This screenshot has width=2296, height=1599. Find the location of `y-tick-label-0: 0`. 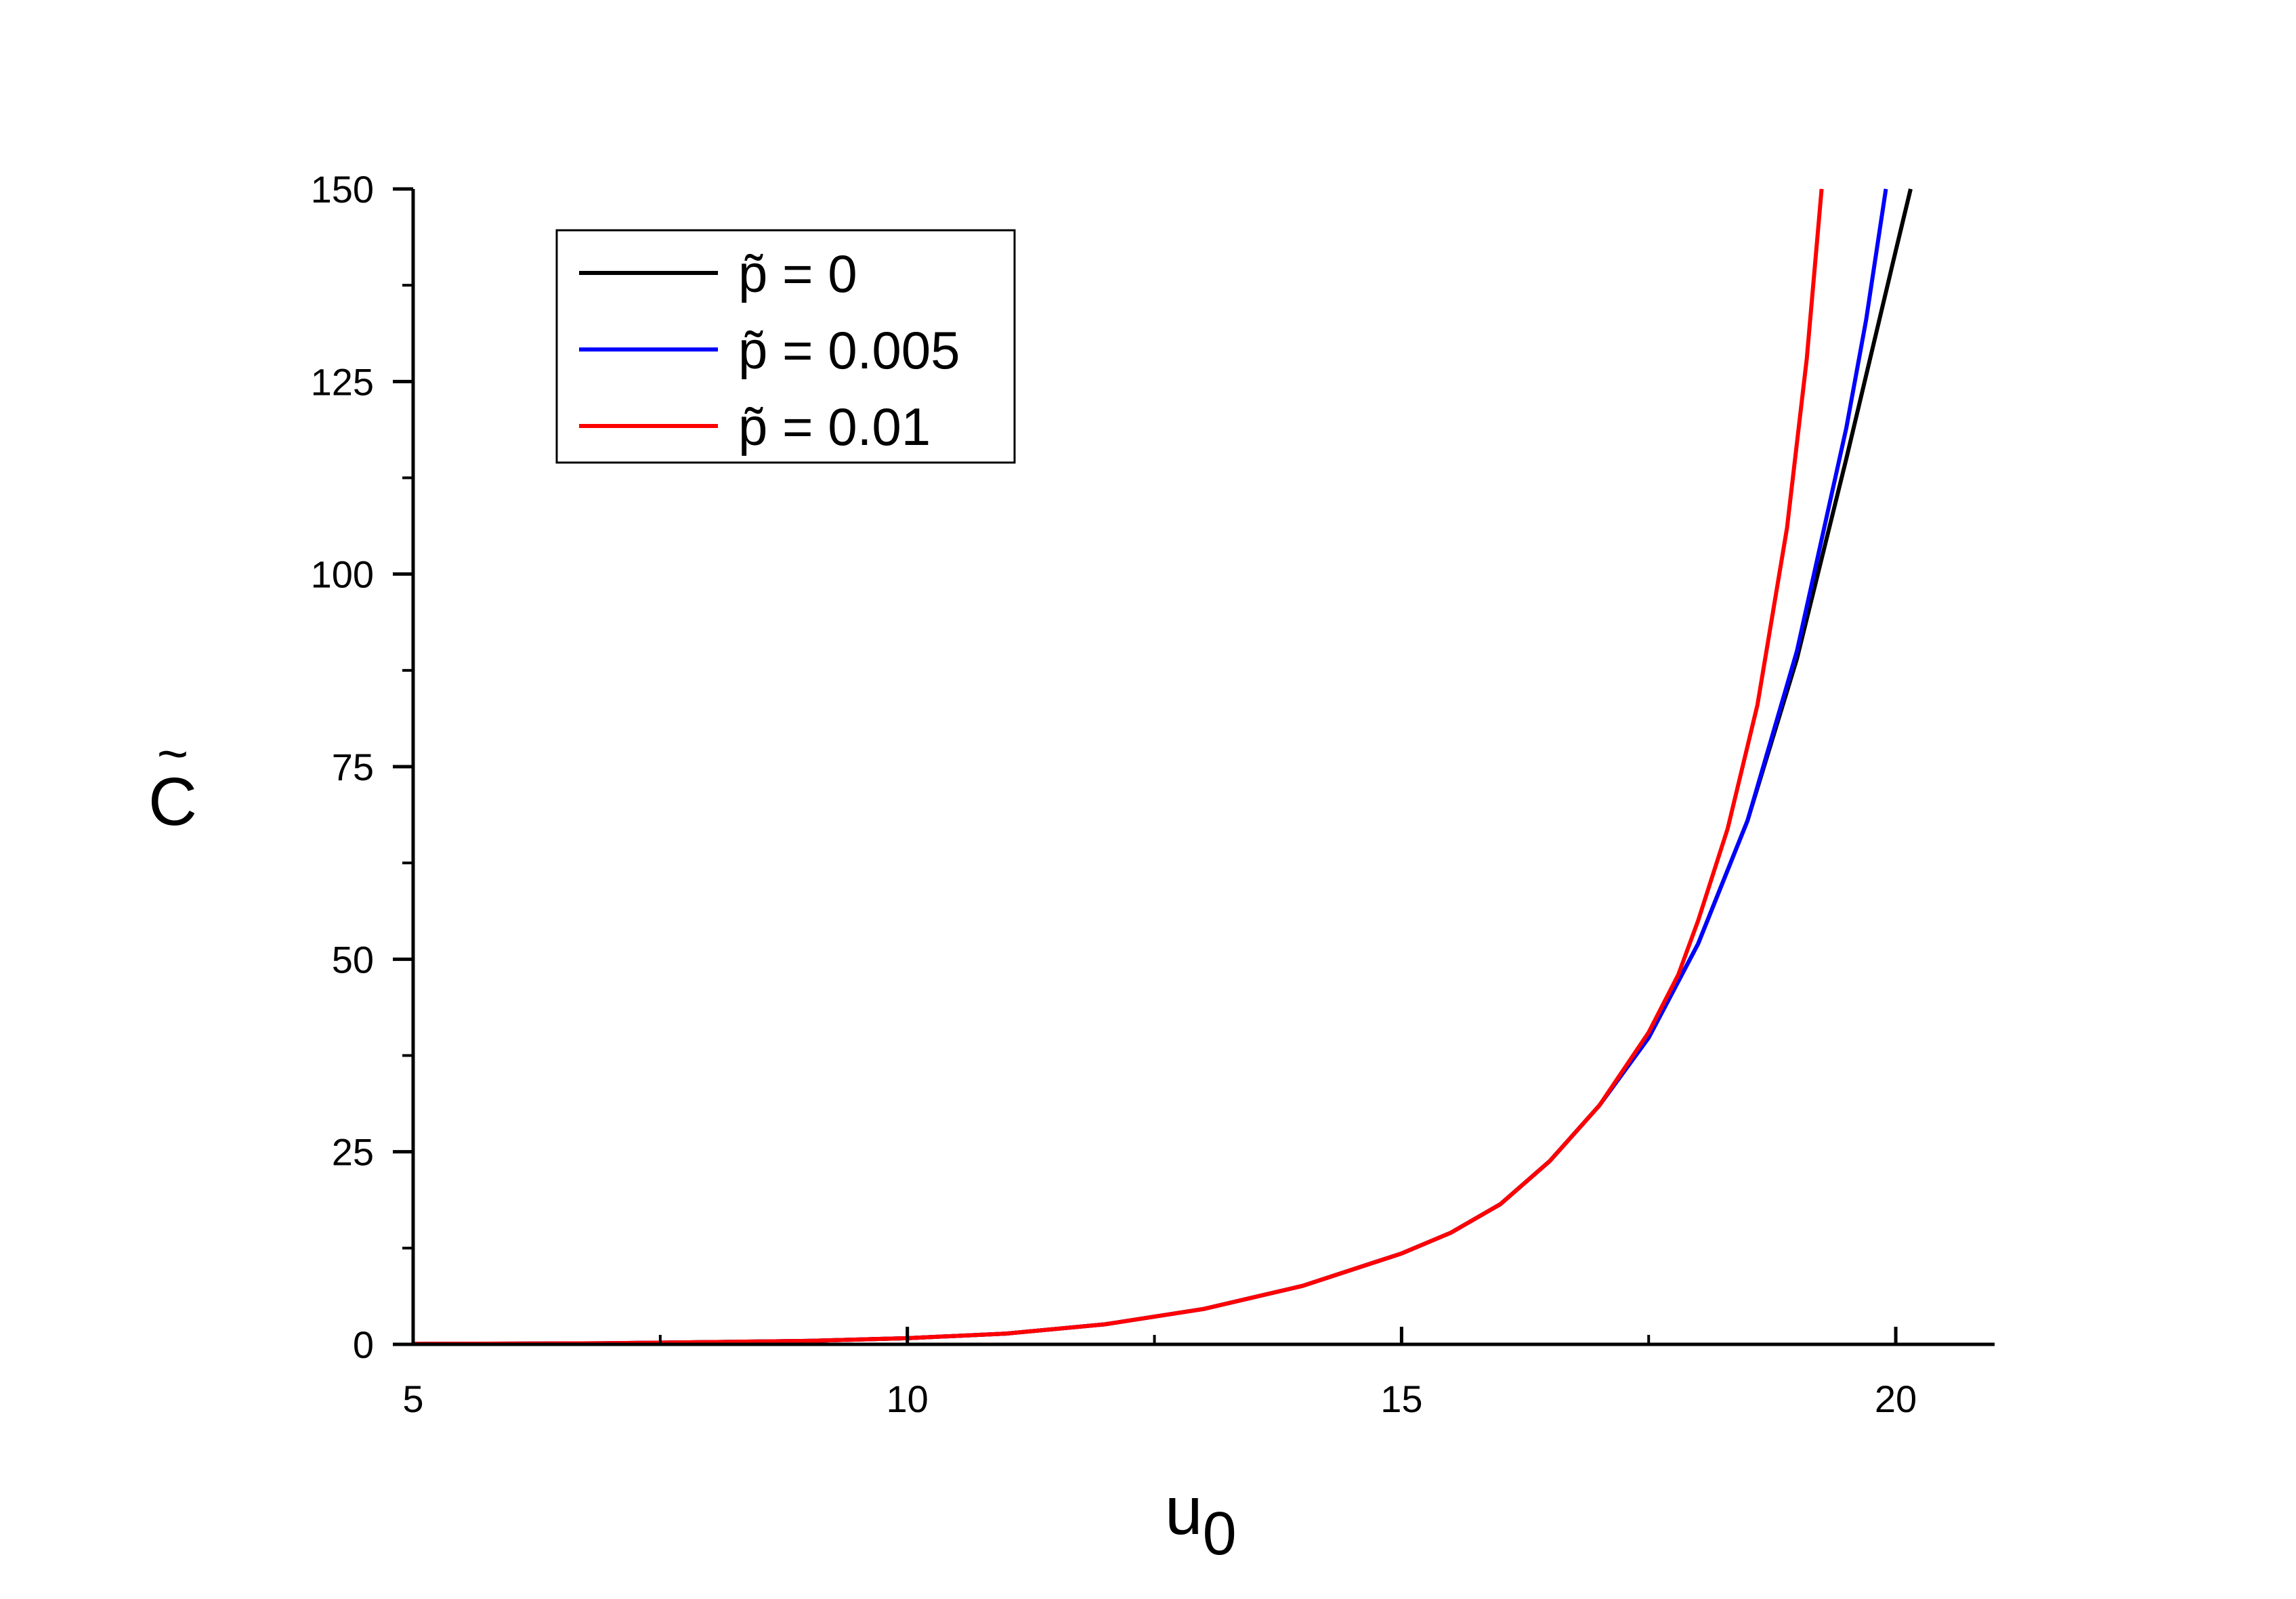

y-tick-label-0: 0 is located at coordinates (363, 1344).